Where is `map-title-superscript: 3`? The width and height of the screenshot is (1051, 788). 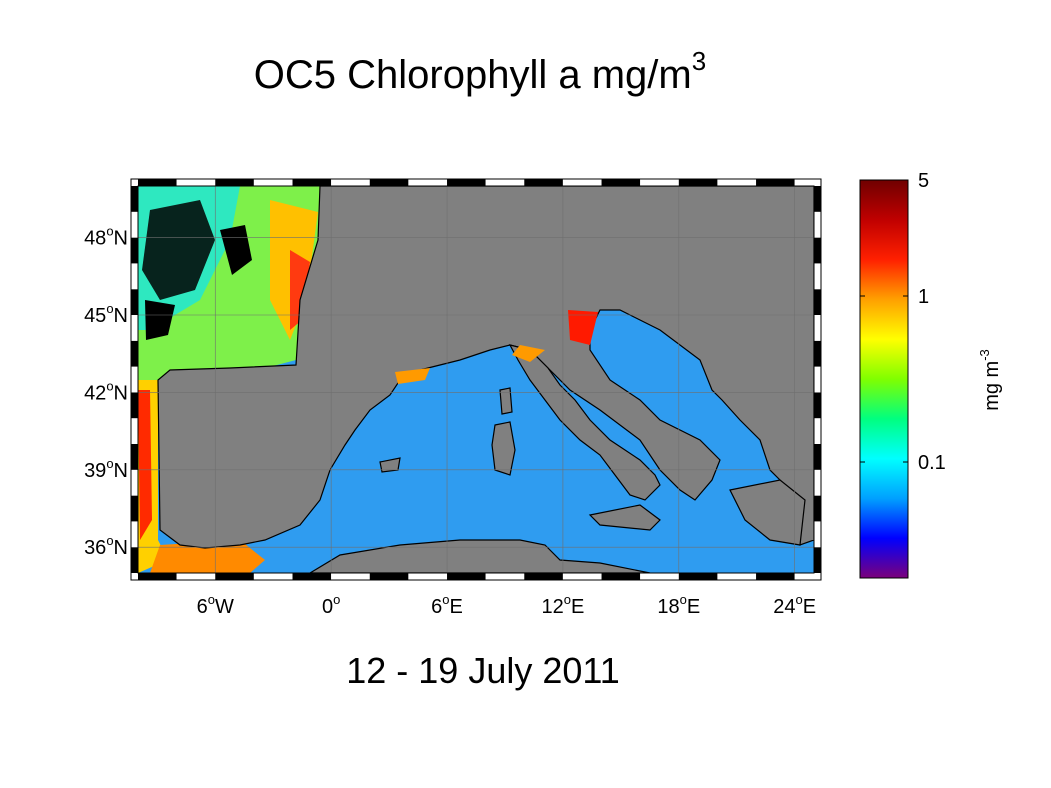
map-title-superscript: 3 is located at coordinates (699, 61).